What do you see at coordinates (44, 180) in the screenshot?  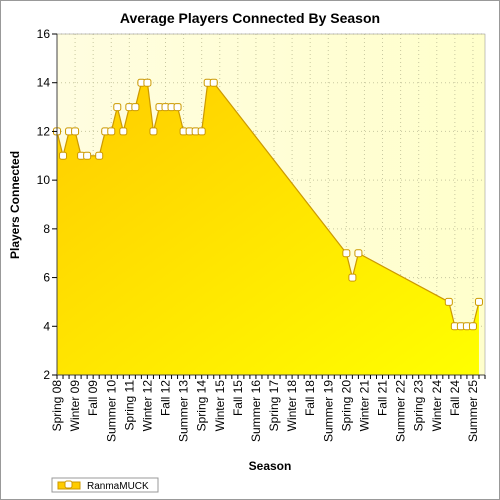 I see `y-tick-label: 10` at bounding box center [44, 180].